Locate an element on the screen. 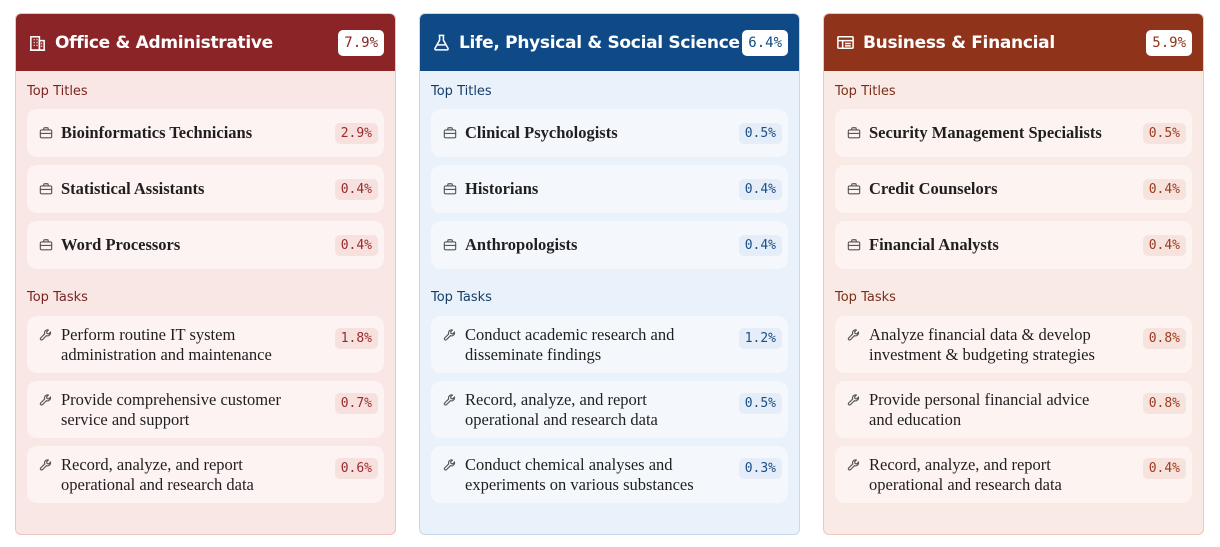 The height and width of the screenshot is (547, 1220). title-label: Security Management Specialists is located at coordinates (985, 132).